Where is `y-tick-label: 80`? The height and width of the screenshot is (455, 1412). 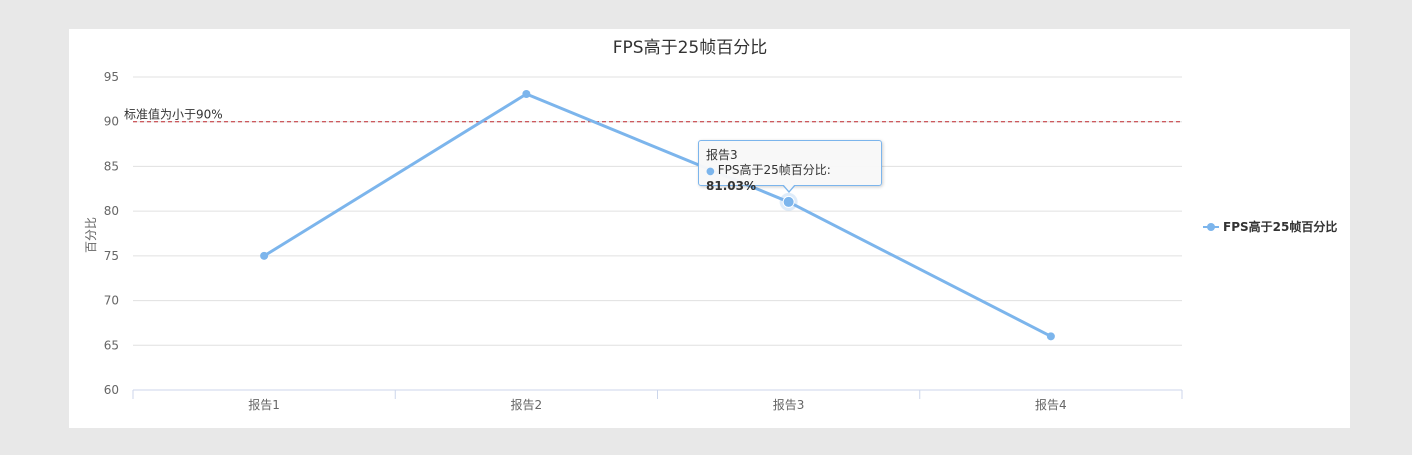
y-tick-label: 80 is located at coordinates (111, 211).